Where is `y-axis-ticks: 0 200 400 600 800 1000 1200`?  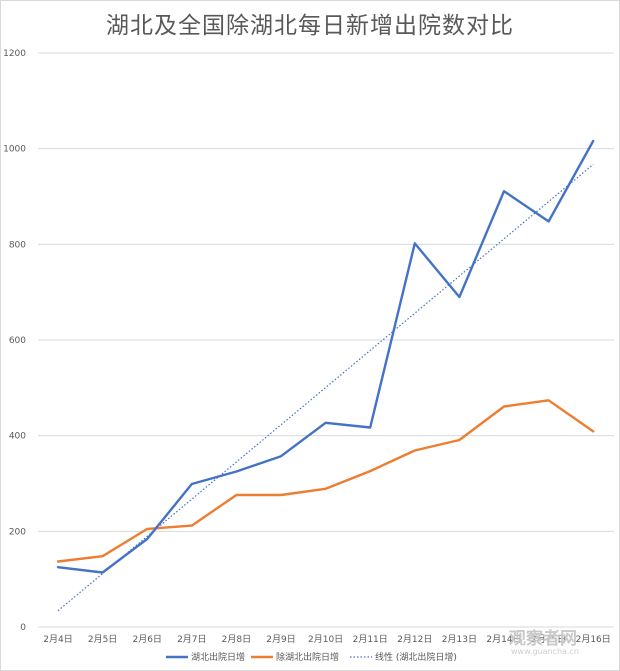
y-axis-ticks: 0 200 400 600 800 1000 1200 is located at coordinates (14, 341).